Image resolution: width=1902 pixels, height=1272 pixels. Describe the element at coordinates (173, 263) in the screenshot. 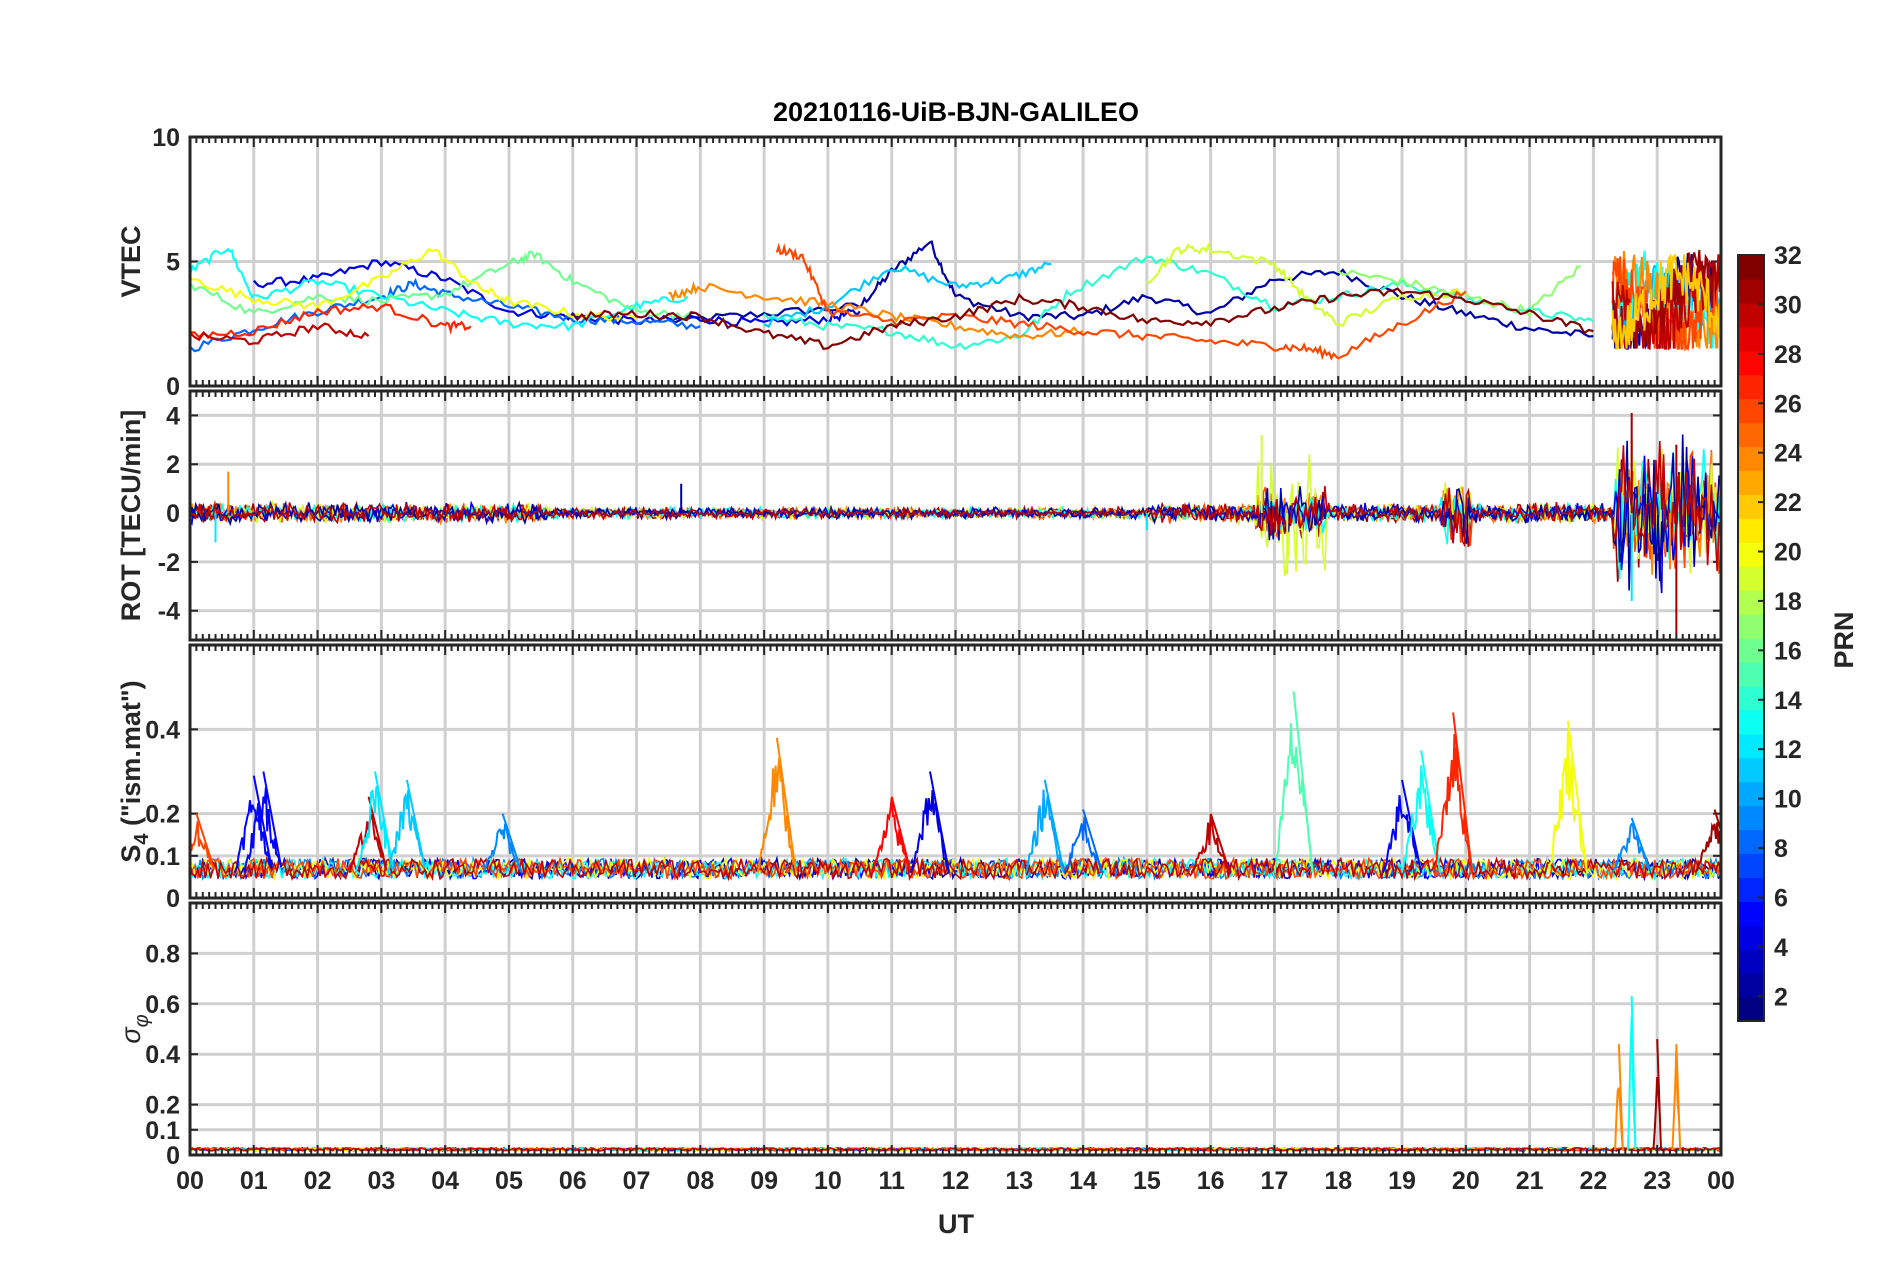

I see `y-tick-label: 5` at that location.